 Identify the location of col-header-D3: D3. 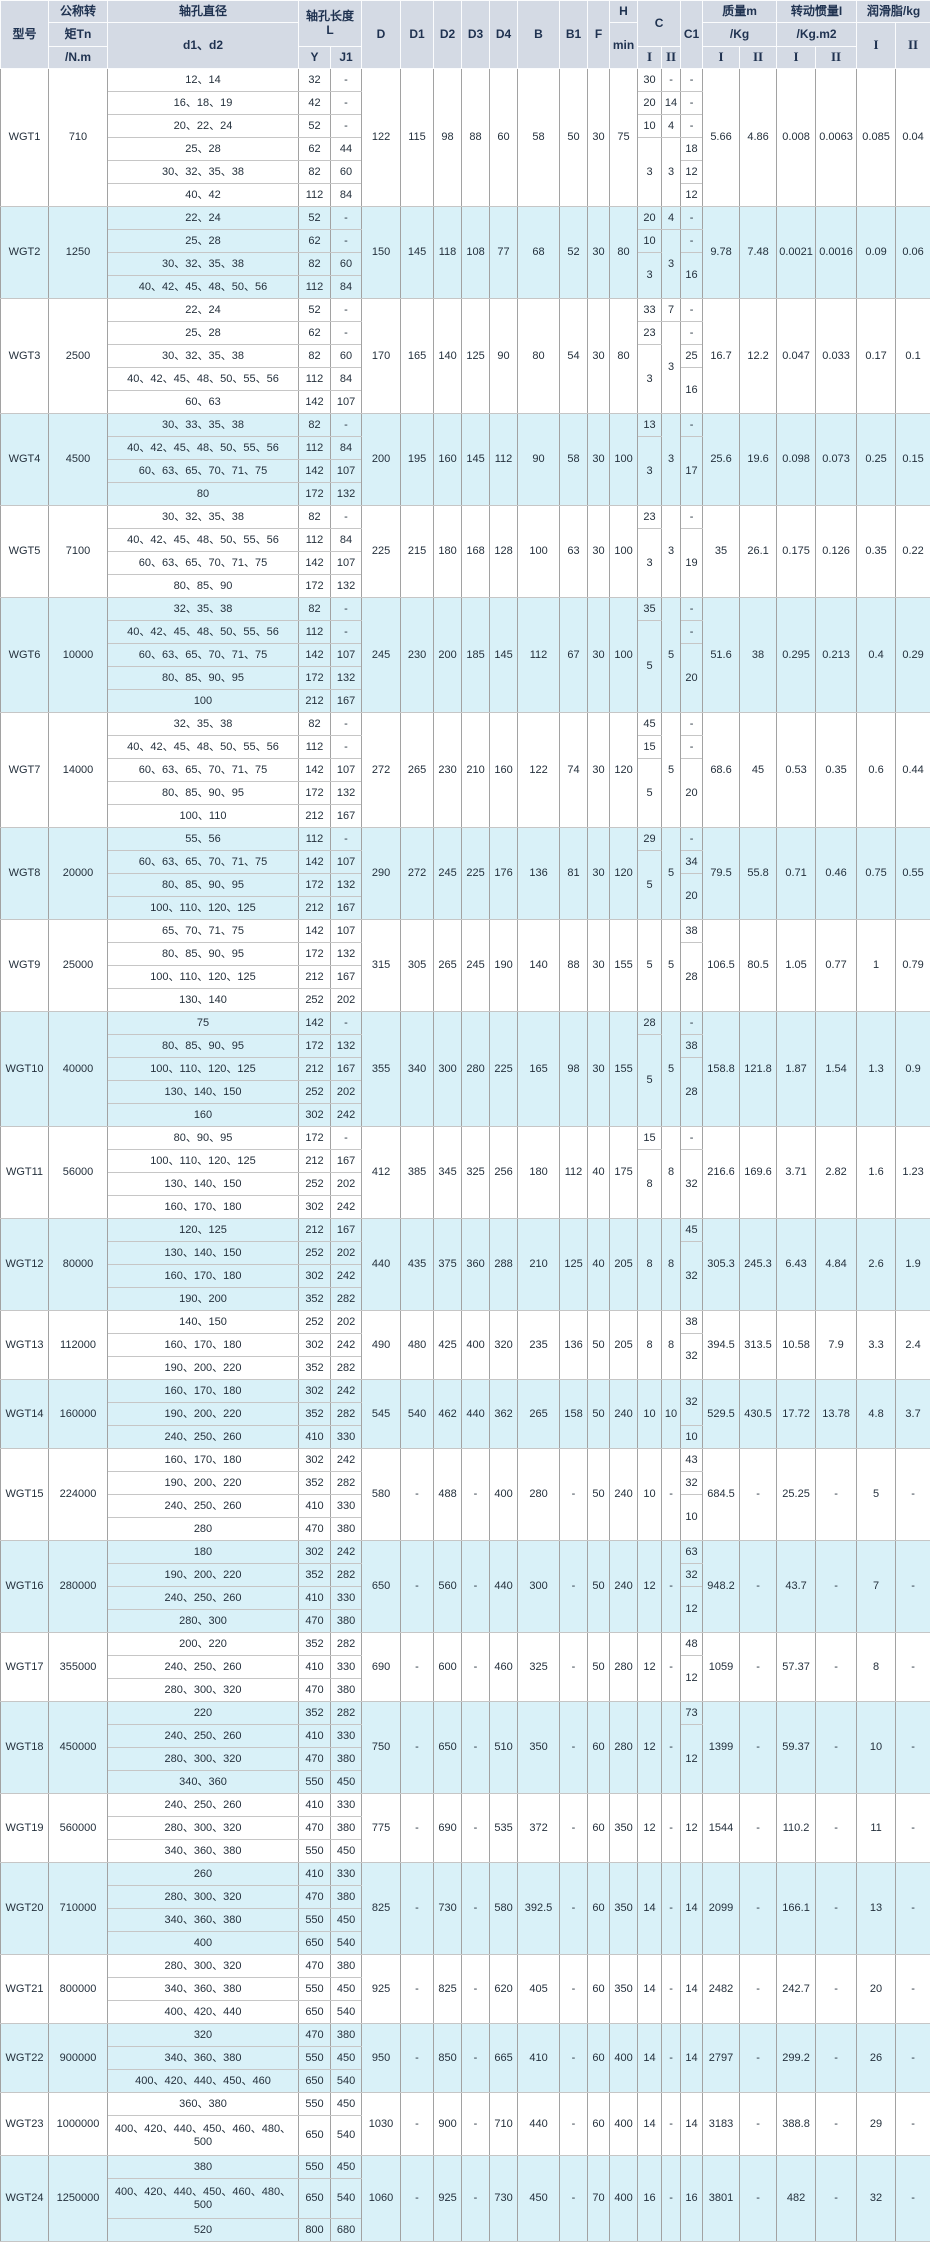
(476, 34).